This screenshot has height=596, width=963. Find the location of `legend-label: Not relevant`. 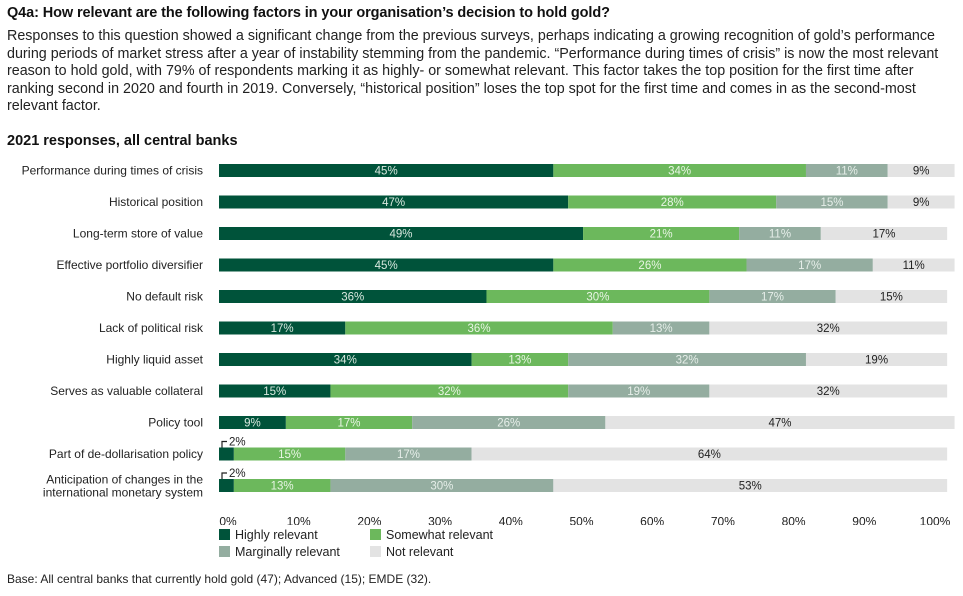

legend-label: Not relevant is located at coordinates (420, 552).